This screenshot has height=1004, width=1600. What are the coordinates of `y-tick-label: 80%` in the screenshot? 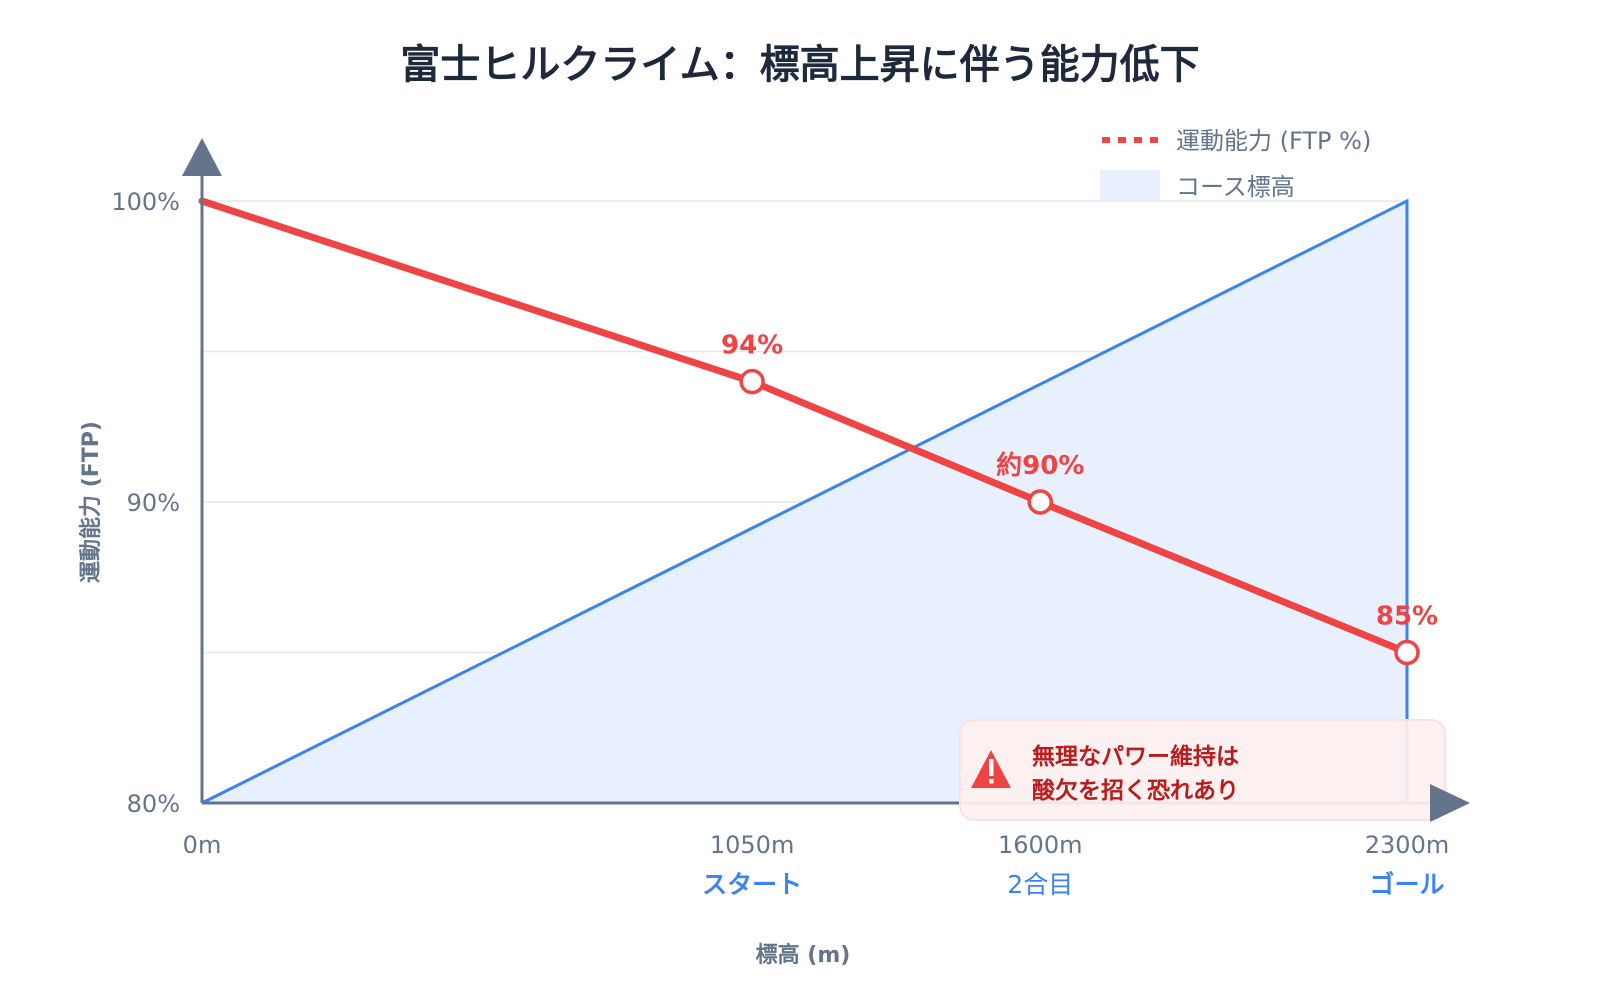 It's located at (153, 804).